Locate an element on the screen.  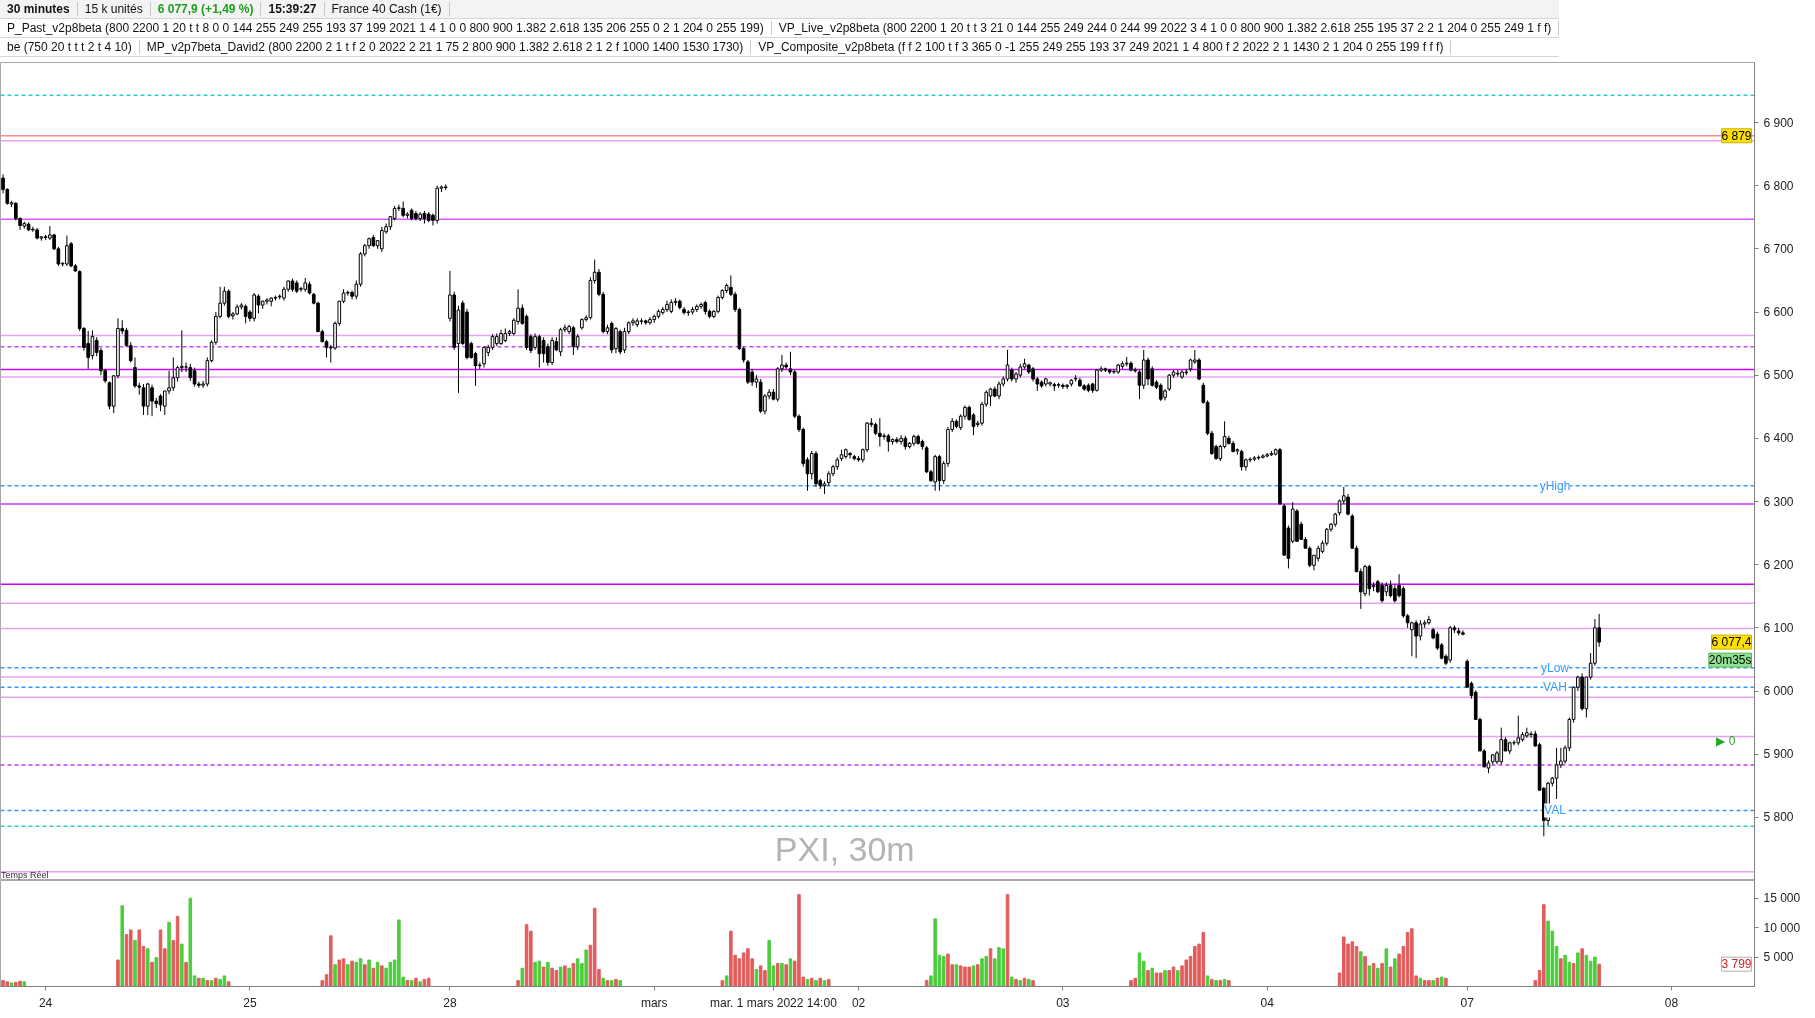
text: 15 k unités is located at coordinates (114, 9).